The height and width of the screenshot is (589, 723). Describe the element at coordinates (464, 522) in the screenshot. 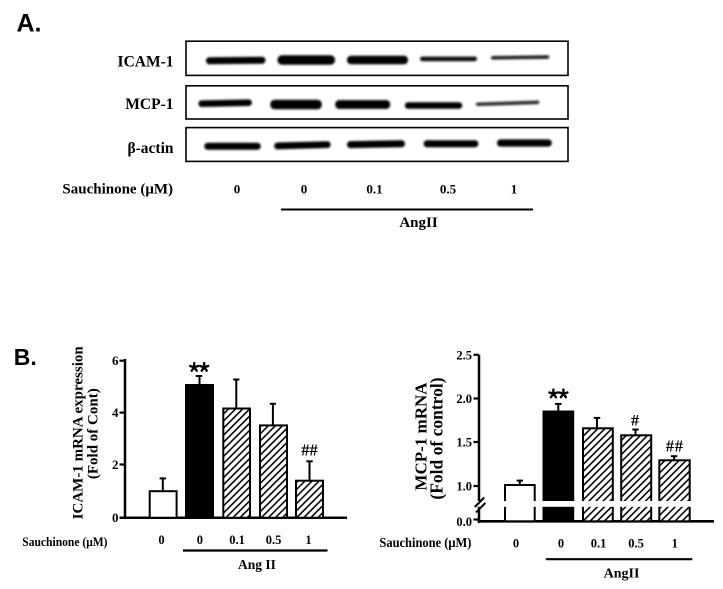

I see `svg-text: 0.0` at that location.